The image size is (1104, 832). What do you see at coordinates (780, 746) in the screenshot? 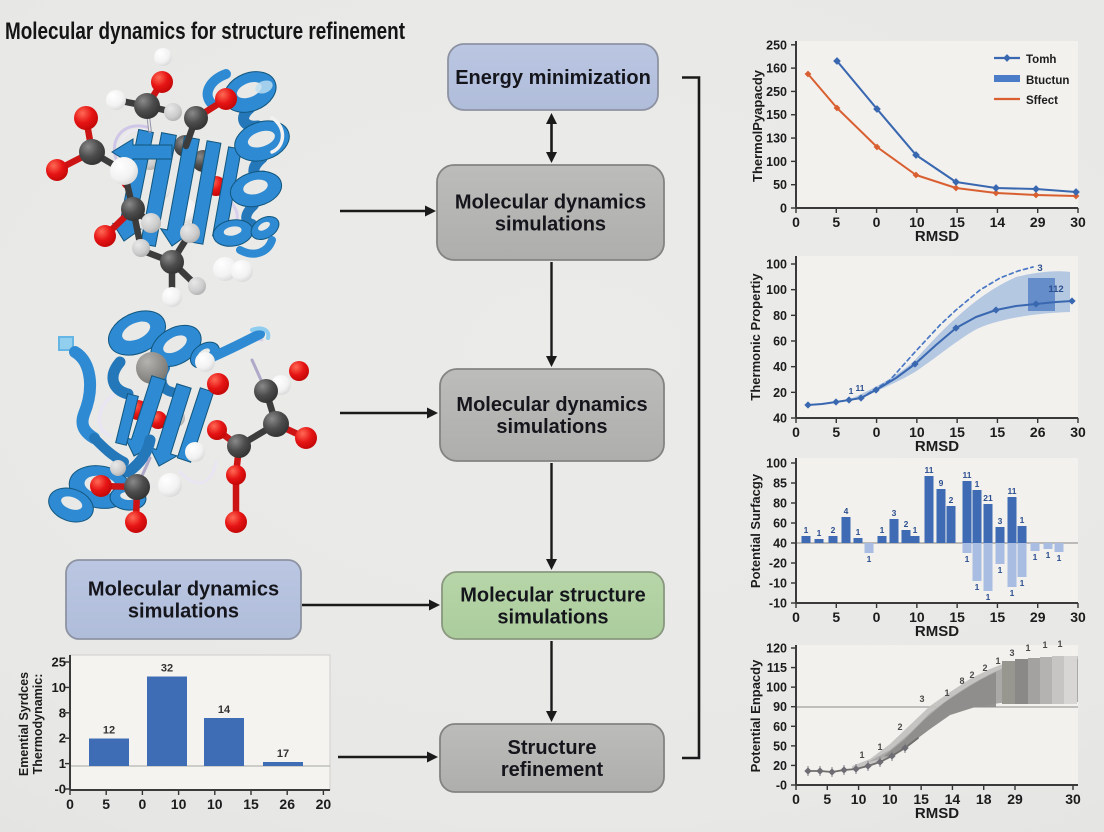
I see `svg-text: 50` at bounding box center [780, 746].